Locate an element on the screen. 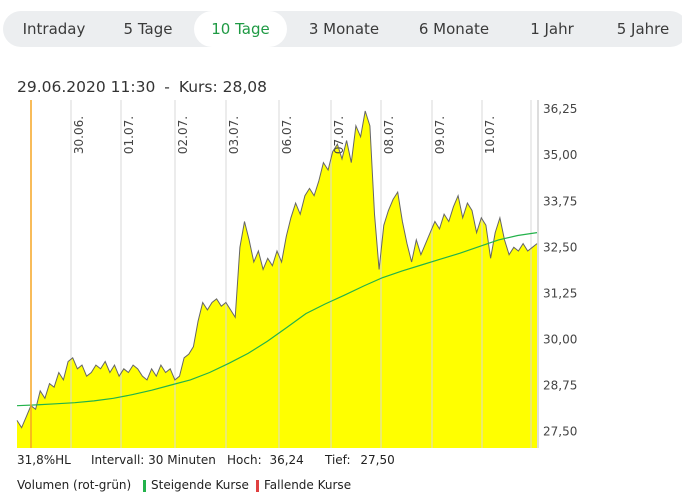 This screenshot has height=502, width=682. kurs-value: 28,08 is located at coordinates (245, 87).